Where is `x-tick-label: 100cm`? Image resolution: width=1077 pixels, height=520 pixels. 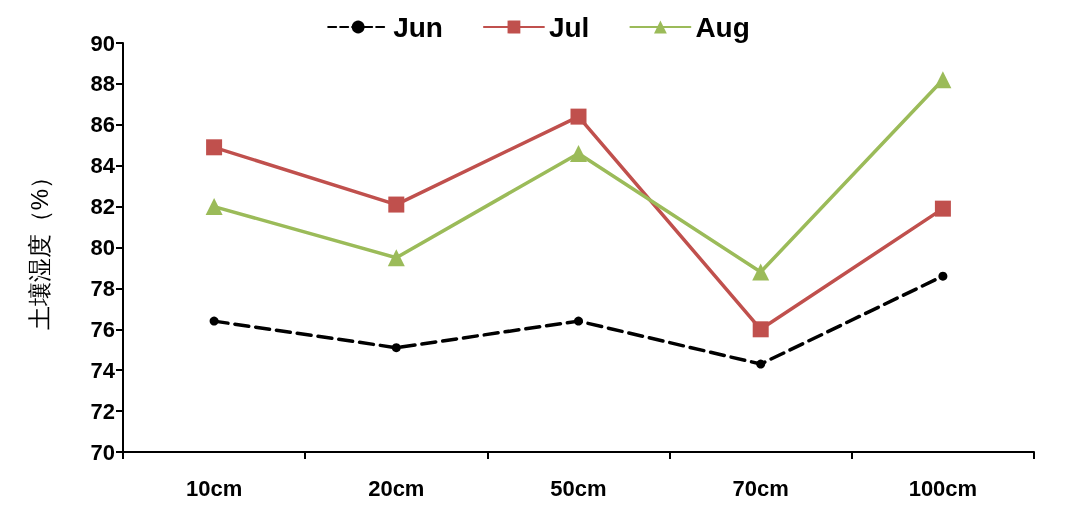 x-tick-label: 100cm is located at coordinates (943, 488).